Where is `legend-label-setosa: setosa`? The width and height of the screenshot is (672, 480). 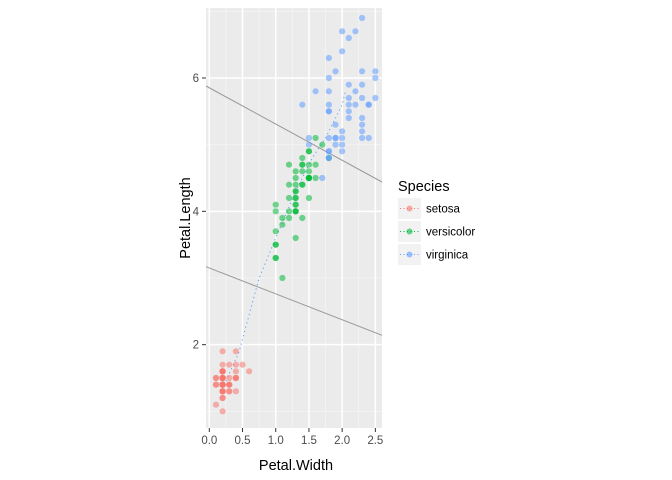
legend-label-setosa: setosa is located at coordinates (443, 210).